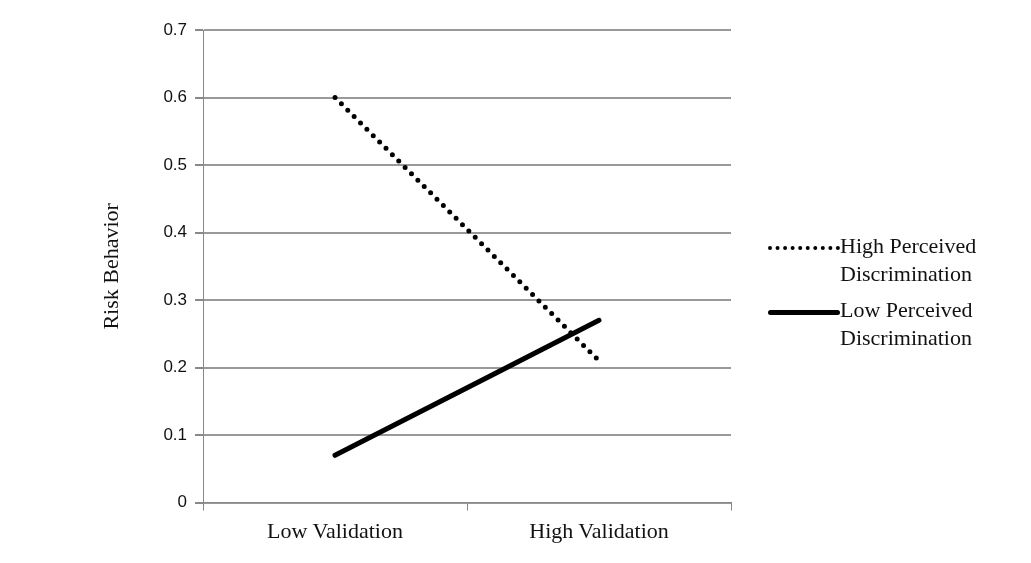 The image size is (1031, 563). What do you see at coordinates (335, 530) in the screenshot?
I see `x-tick-label: Low Validation` at bounding box center [335, 530].